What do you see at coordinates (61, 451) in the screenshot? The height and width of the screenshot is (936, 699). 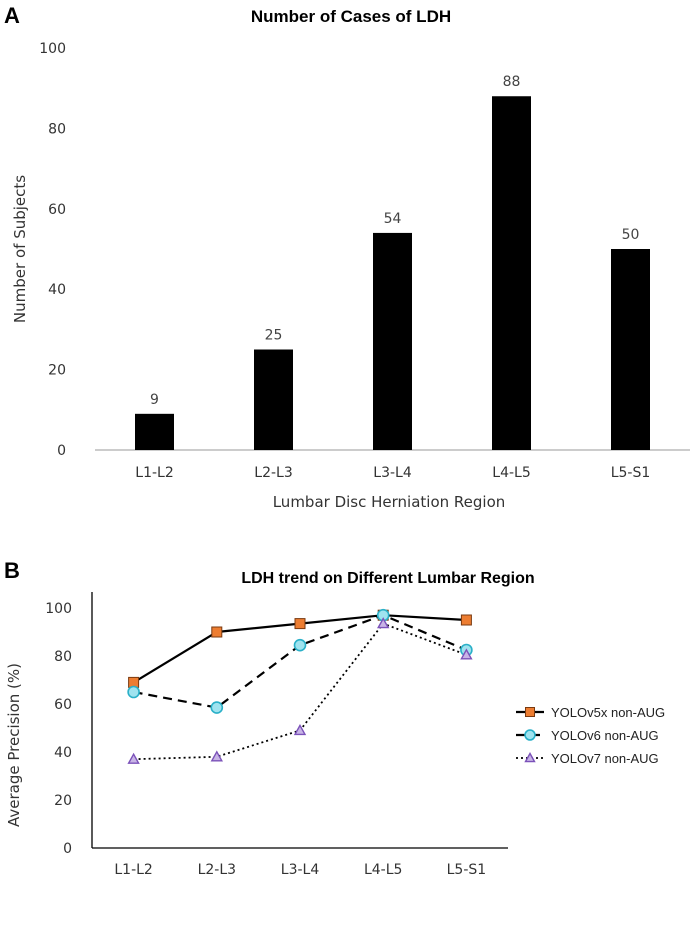 I see `chart-a-ytick: 0` at bounding box center [61, 451].